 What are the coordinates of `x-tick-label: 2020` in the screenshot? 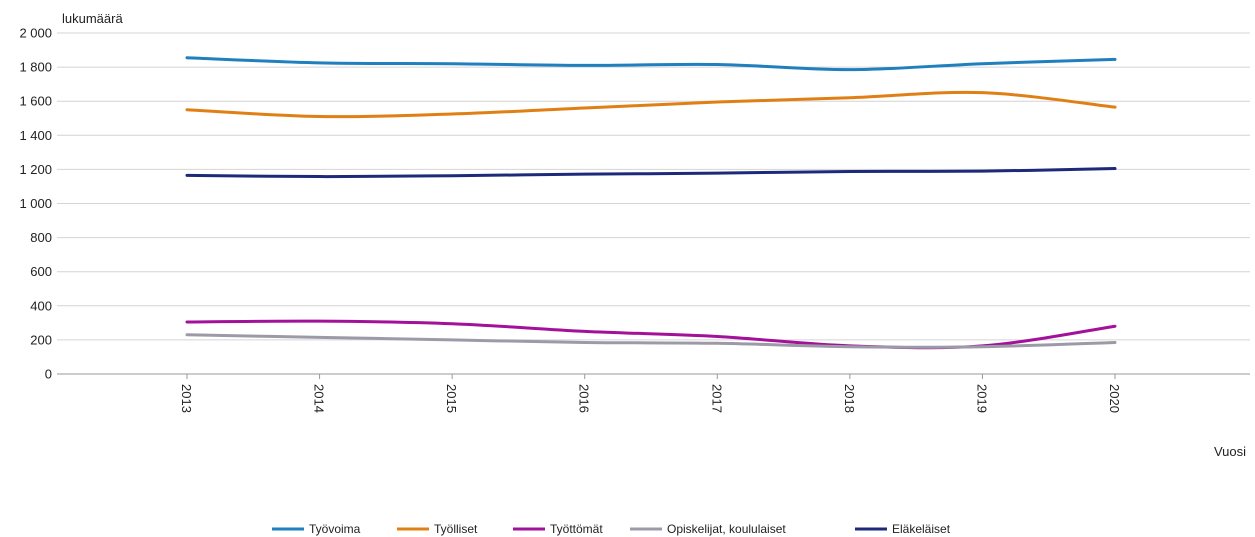 It's located at (1114, 398).